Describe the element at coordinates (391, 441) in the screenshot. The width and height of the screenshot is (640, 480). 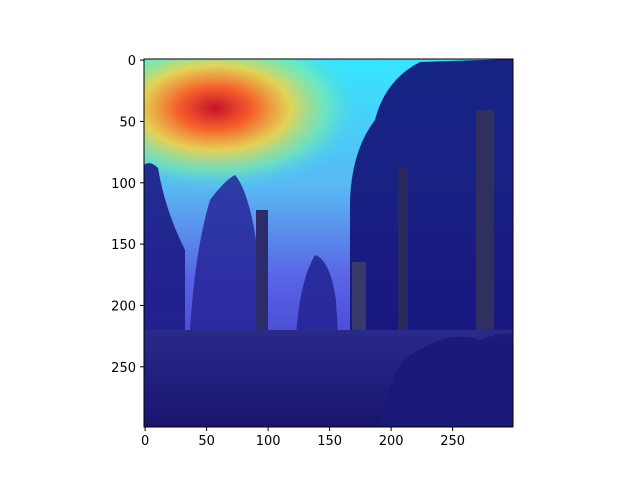
I see `x-tick-label: 200` at that location.